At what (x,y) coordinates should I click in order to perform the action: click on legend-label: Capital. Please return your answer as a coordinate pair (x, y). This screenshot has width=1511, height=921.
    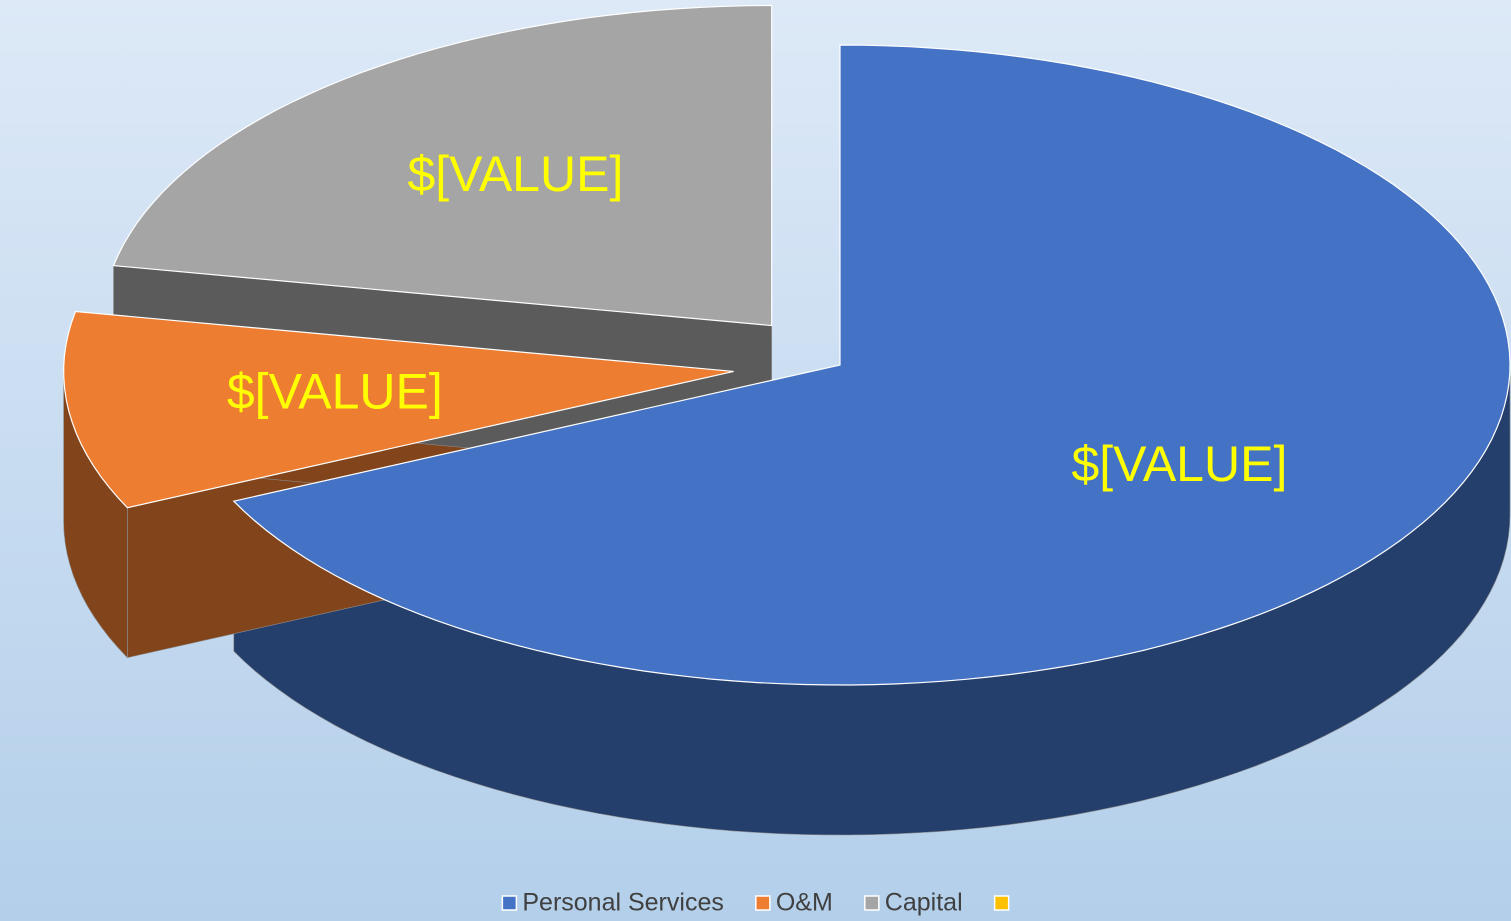
    Looking at the image, I should click on (924, 903).